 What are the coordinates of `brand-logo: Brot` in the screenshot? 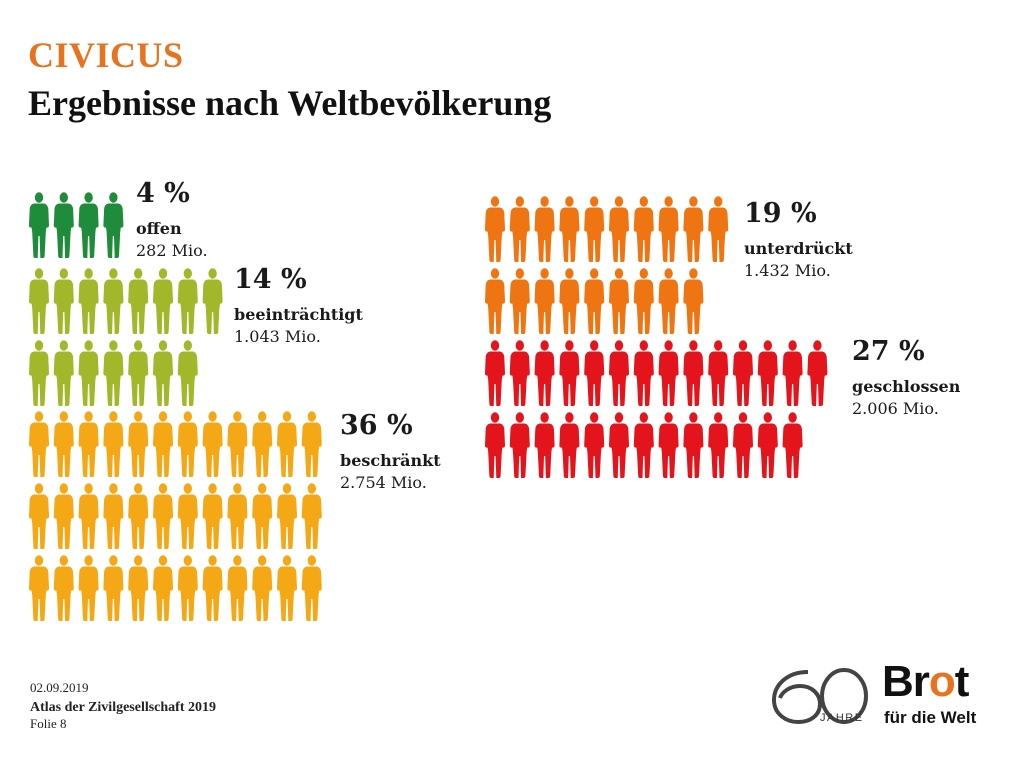 It's located at (926, 681).